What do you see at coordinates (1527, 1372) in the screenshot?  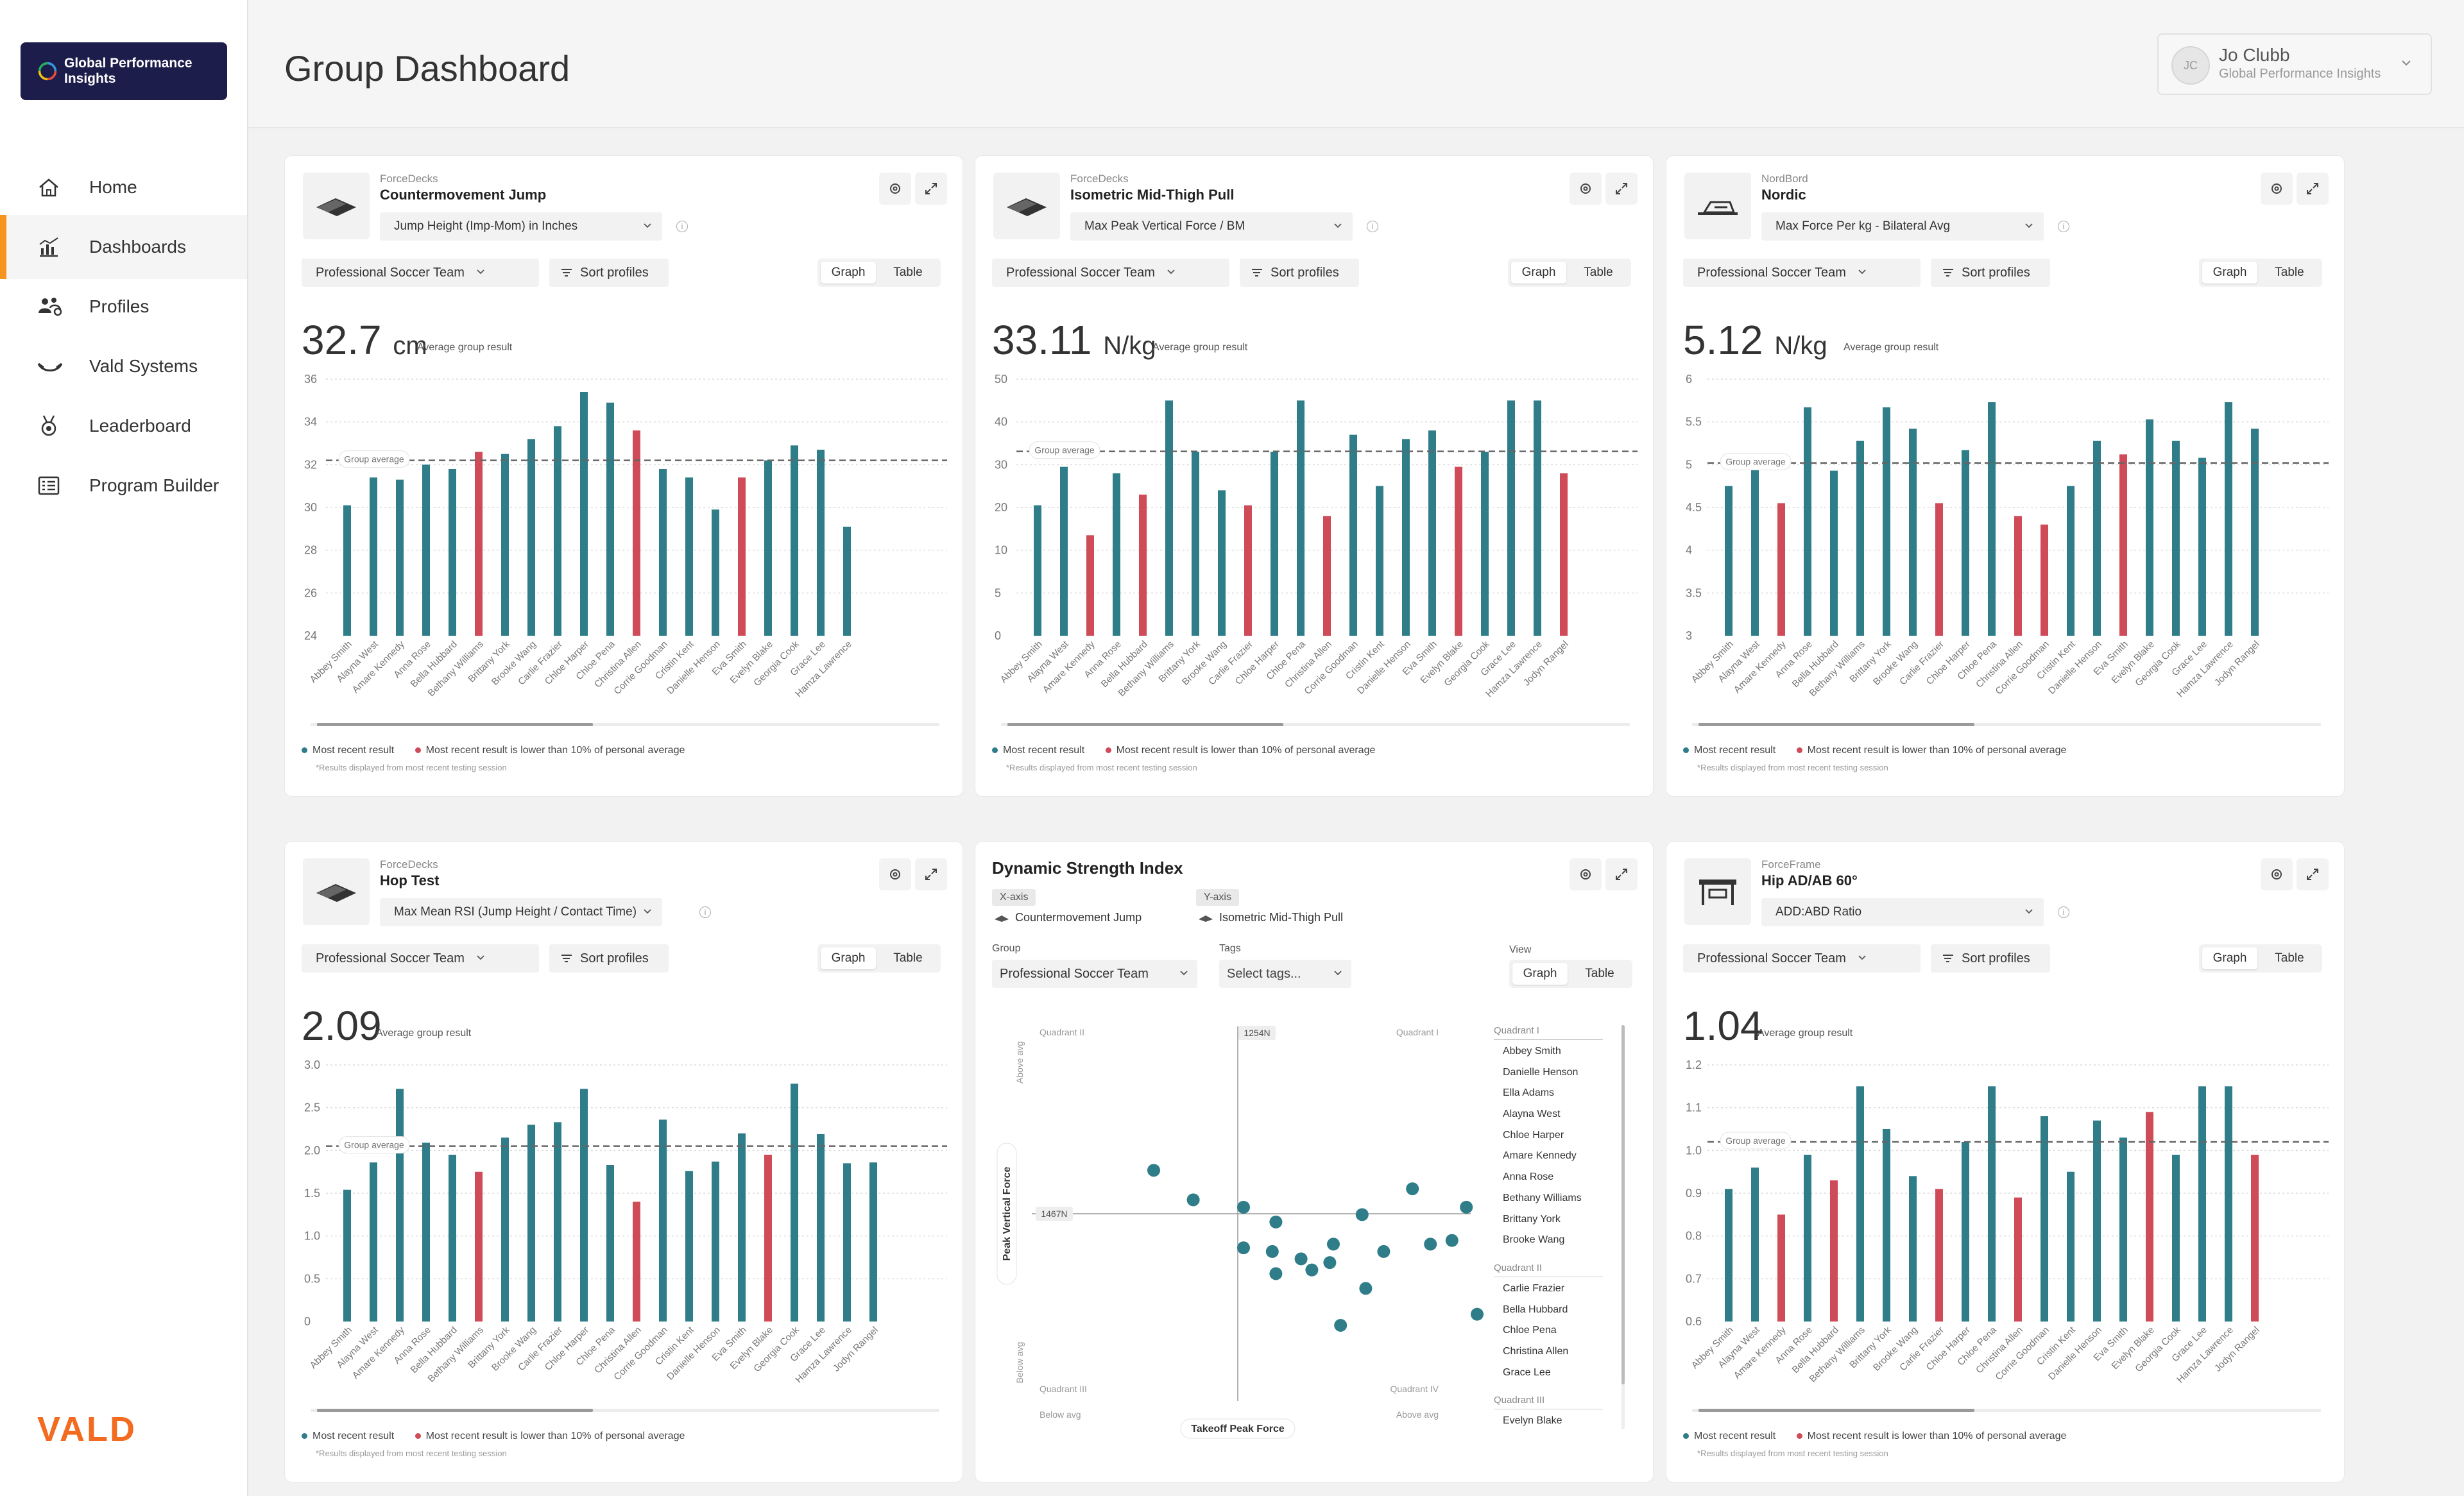 I see `list-item: Grace Lee` at bounding box center [1527, 1372].